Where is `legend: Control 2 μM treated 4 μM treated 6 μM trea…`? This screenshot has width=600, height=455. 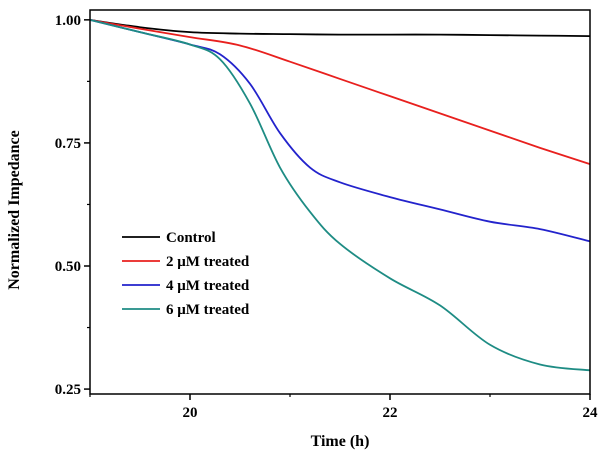
legend: Control 2 μM treated 4 μM treated 6 μM trea… is located at coordinates (186, 274).